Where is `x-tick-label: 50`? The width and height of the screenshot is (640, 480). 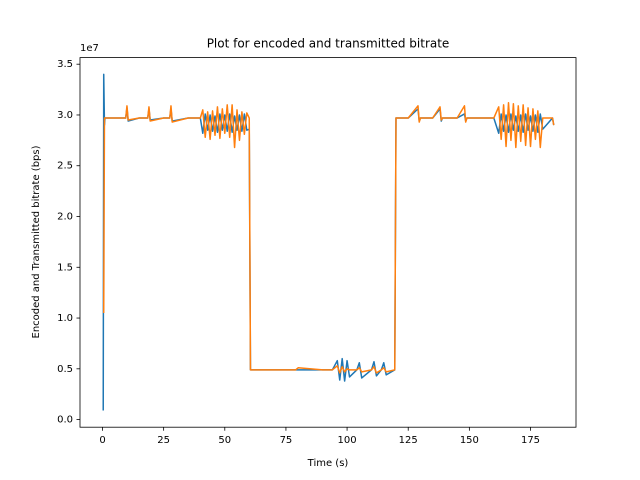 x-tick-label: 50 is located at coordinates (224, 440).